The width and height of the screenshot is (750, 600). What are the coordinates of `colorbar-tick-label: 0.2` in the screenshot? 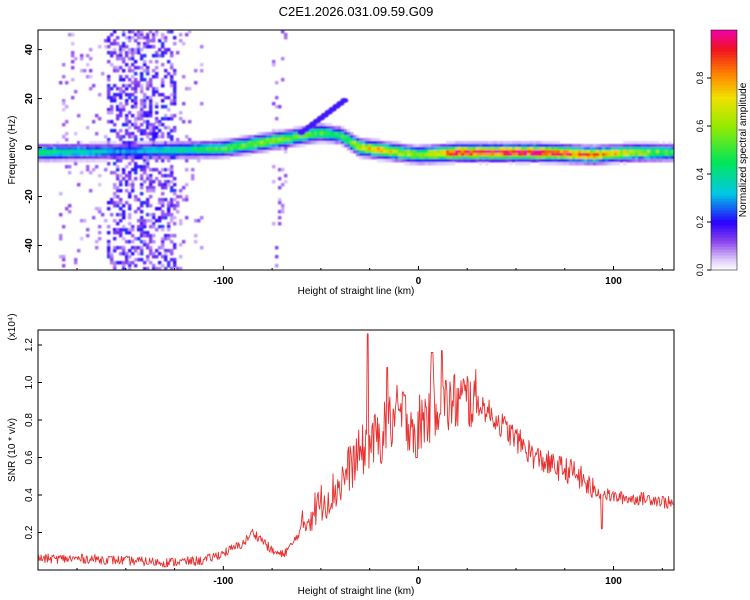 It's located at (700, 222).